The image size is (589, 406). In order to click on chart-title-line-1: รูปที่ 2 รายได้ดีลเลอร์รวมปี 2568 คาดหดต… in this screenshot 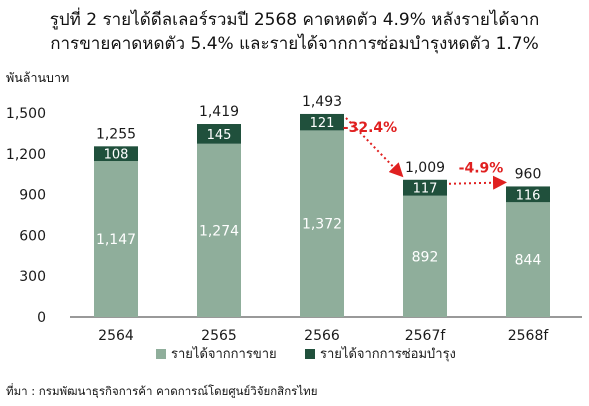, I will do `click(294, 20)`.